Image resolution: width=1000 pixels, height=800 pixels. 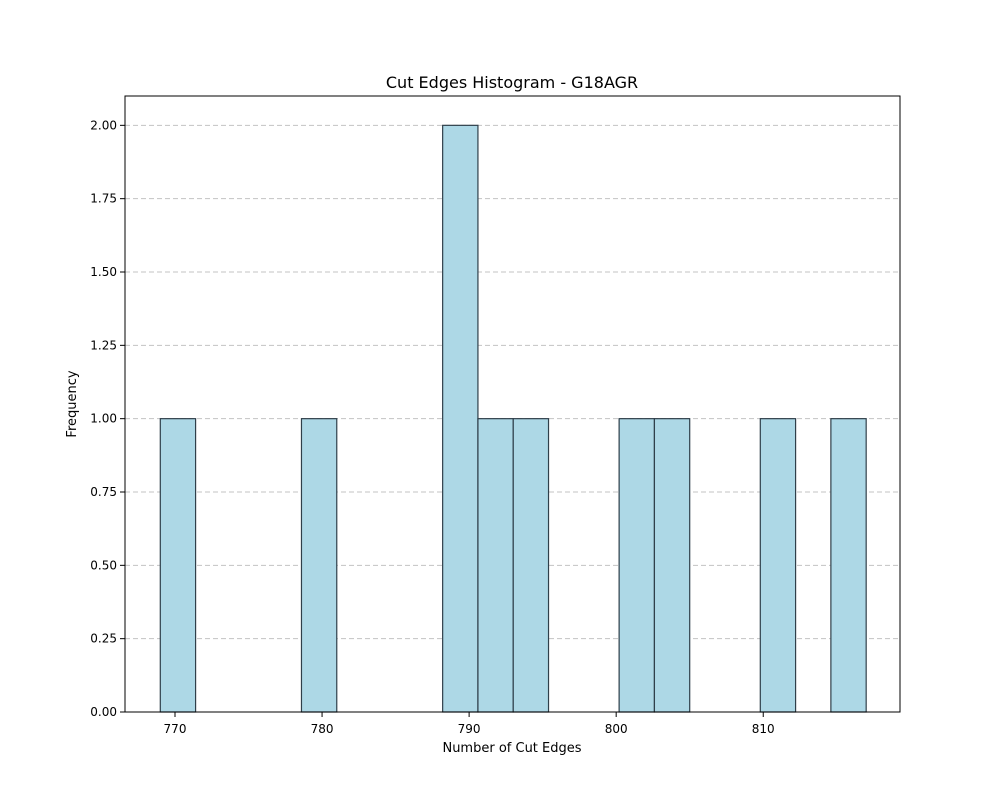 What do you see at coordinates (103, 419) in the screenshot?
I see `y-tick-label: 1.00` at bounding box center [103, 419].